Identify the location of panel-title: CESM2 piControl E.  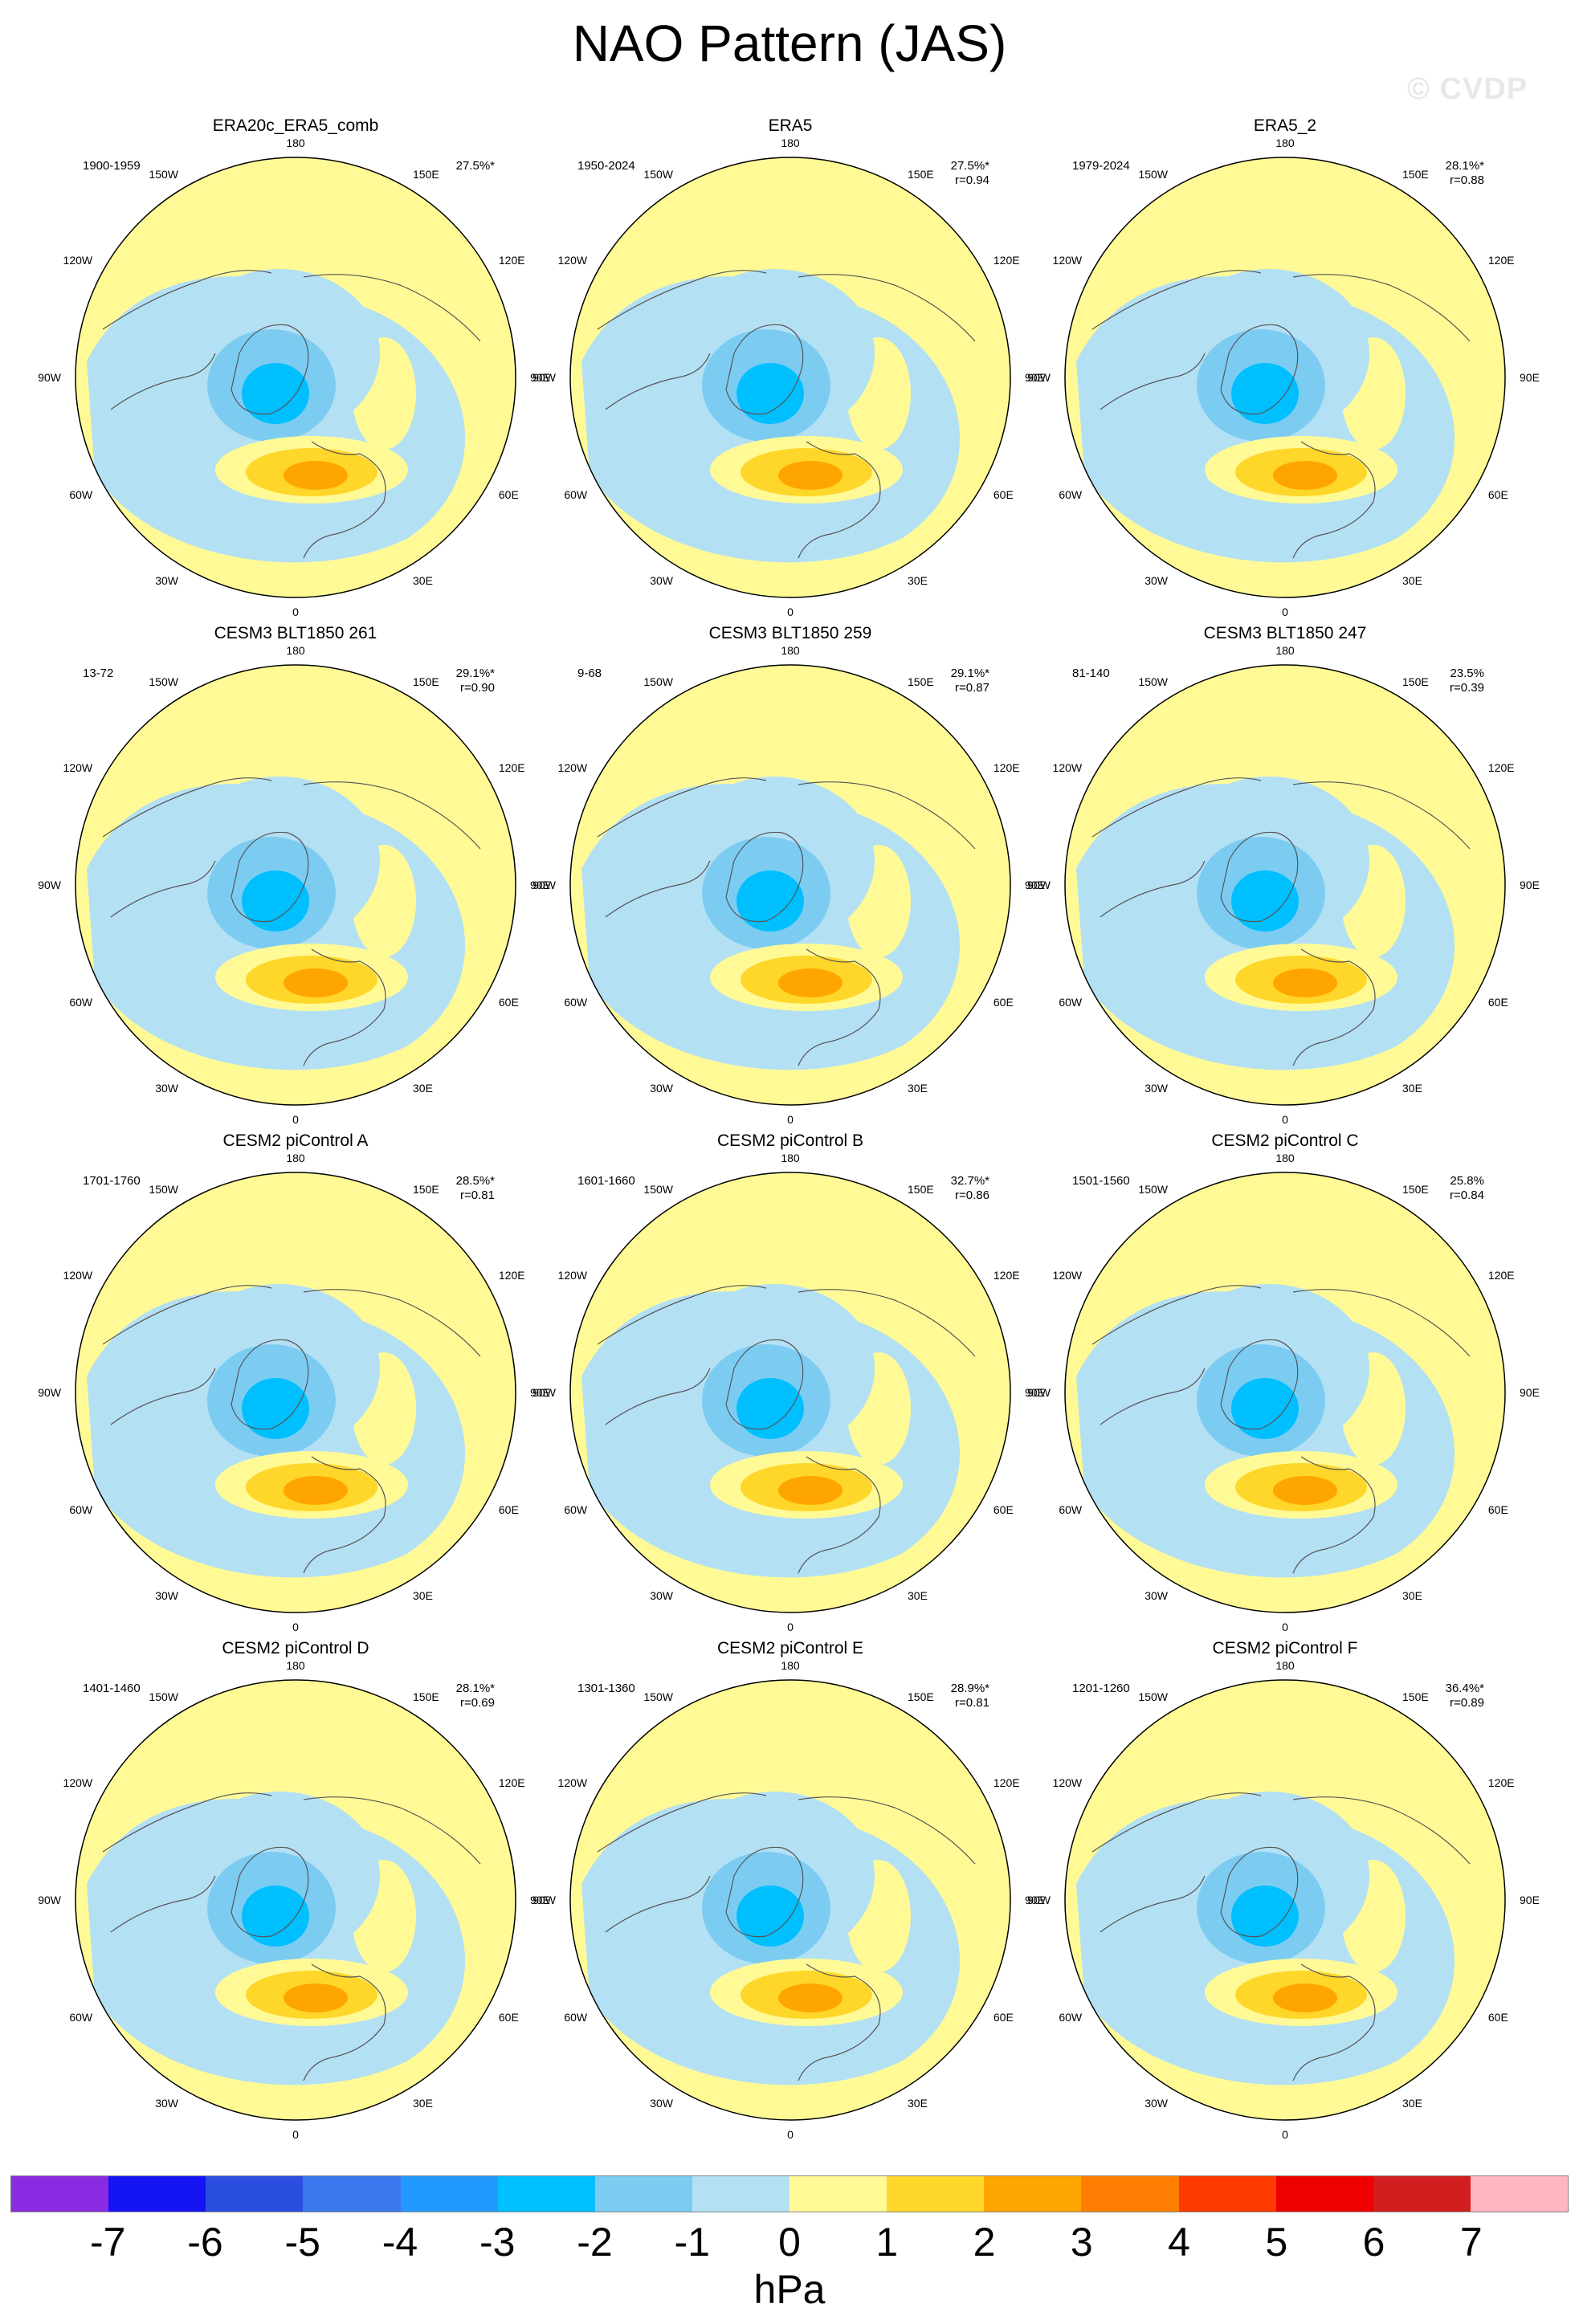
(790, 1648).